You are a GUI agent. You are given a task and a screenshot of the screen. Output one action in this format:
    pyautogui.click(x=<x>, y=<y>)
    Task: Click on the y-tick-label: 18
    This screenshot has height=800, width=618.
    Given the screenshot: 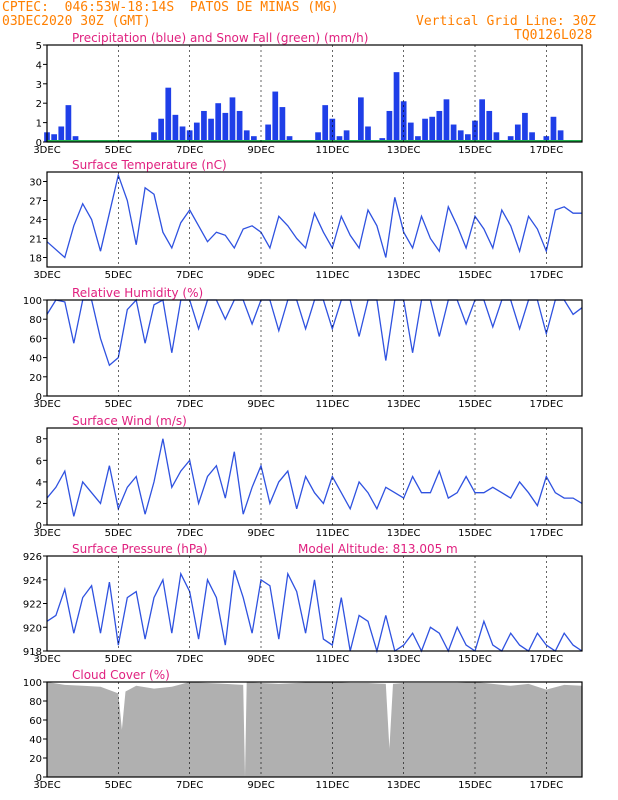 What is the action you would take?
    pyautogui.click(x=35, y=259)
    